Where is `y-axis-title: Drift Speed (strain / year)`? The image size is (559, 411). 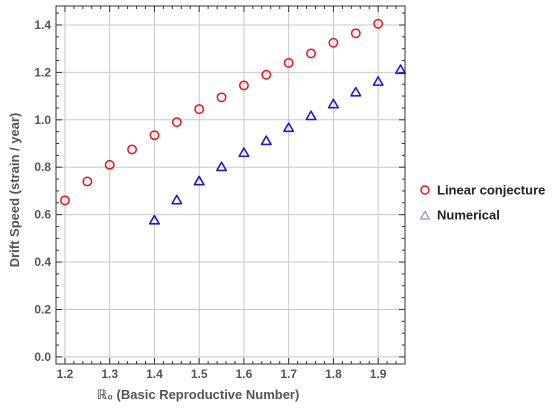 y-axis-title: Drift Speed (strain / year) is located at coordinates (14, 190).